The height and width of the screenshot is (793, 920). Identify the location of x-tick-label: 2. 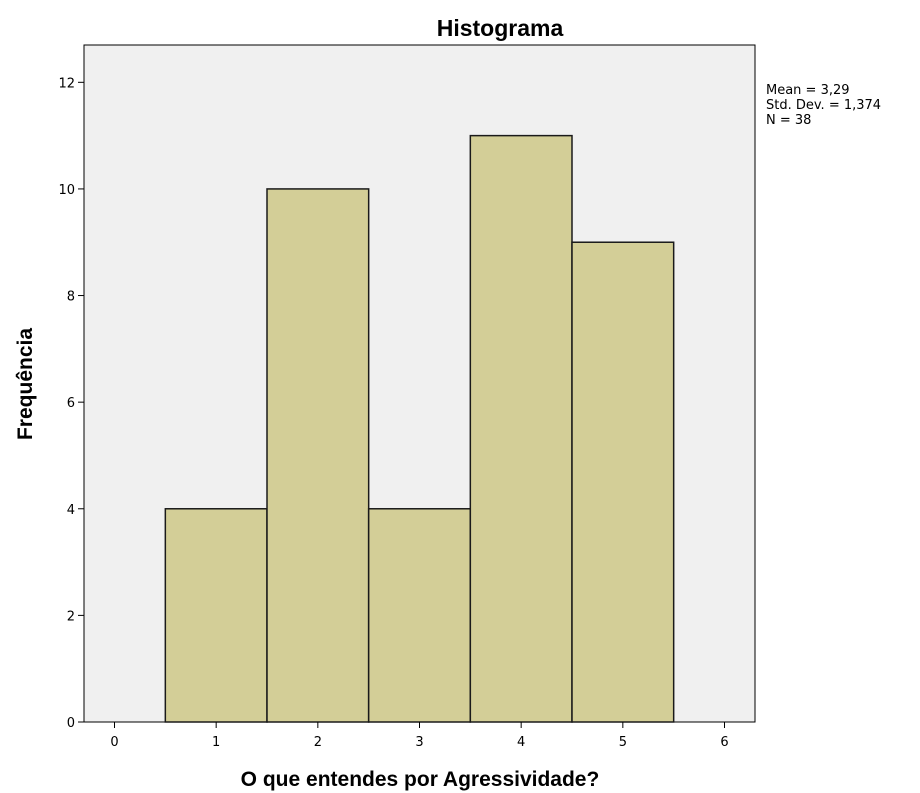
(318, 742).